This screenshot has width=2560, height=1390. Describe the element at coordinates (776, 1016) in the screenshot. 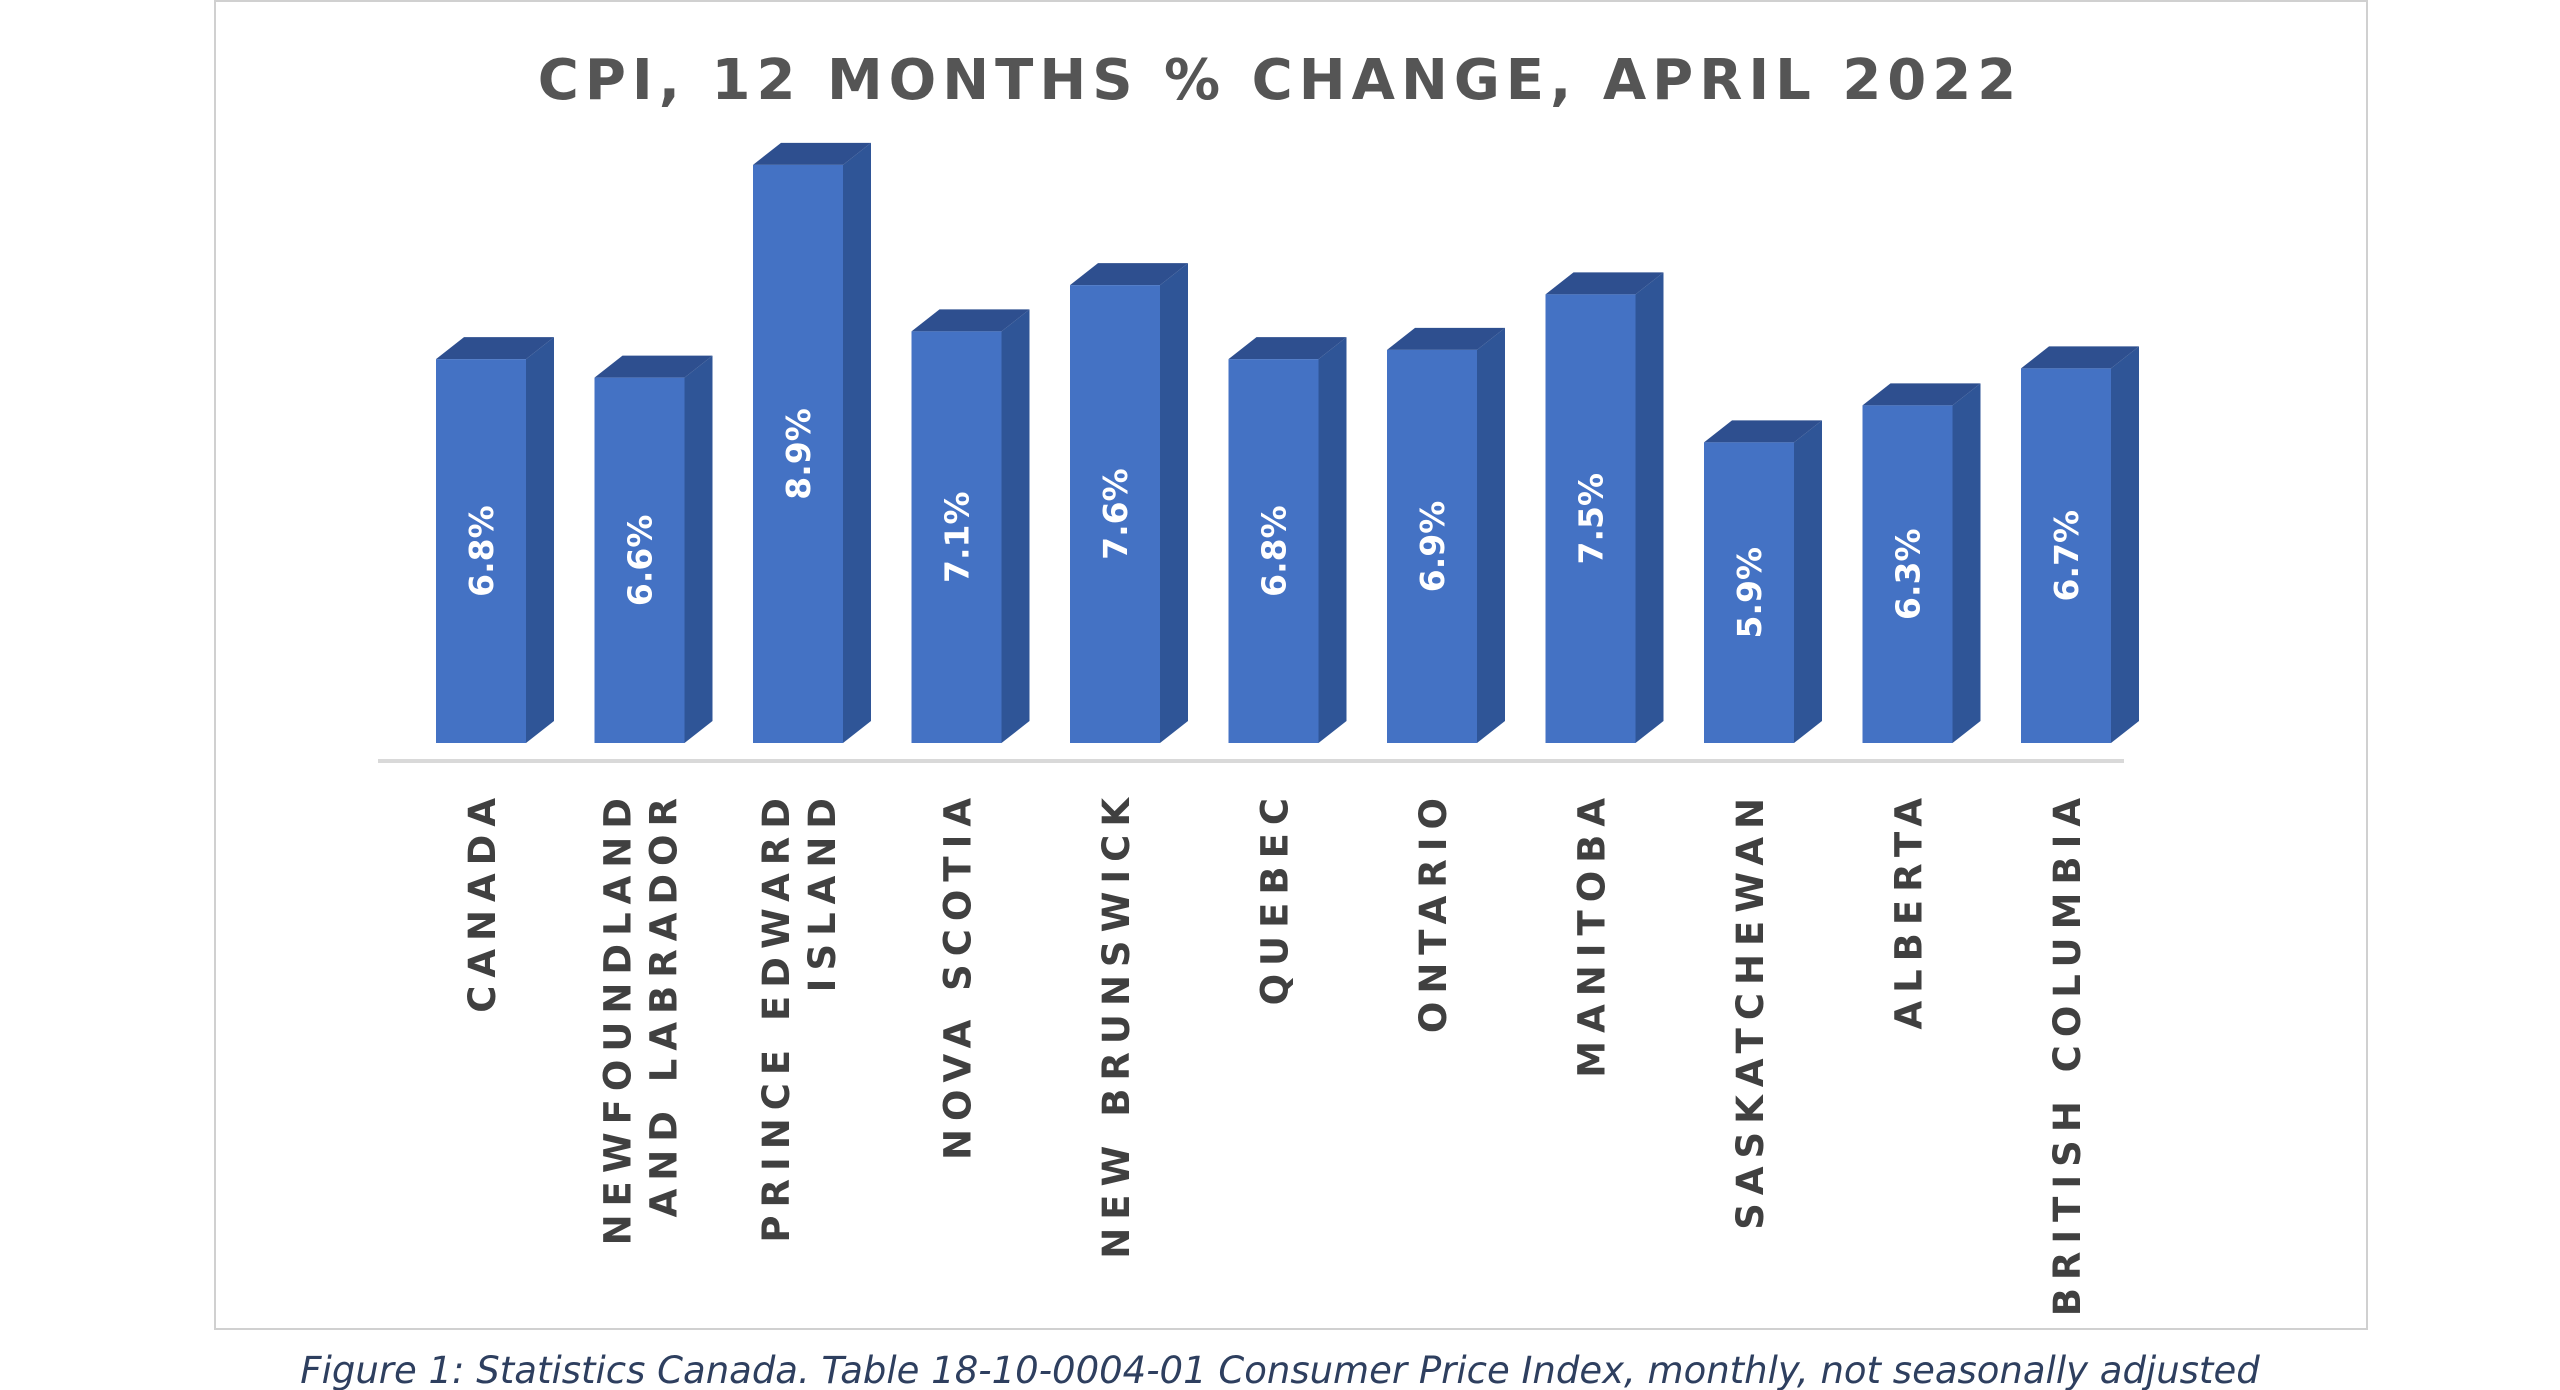

I see `category-label: PRINCE EDWARD` at that location.